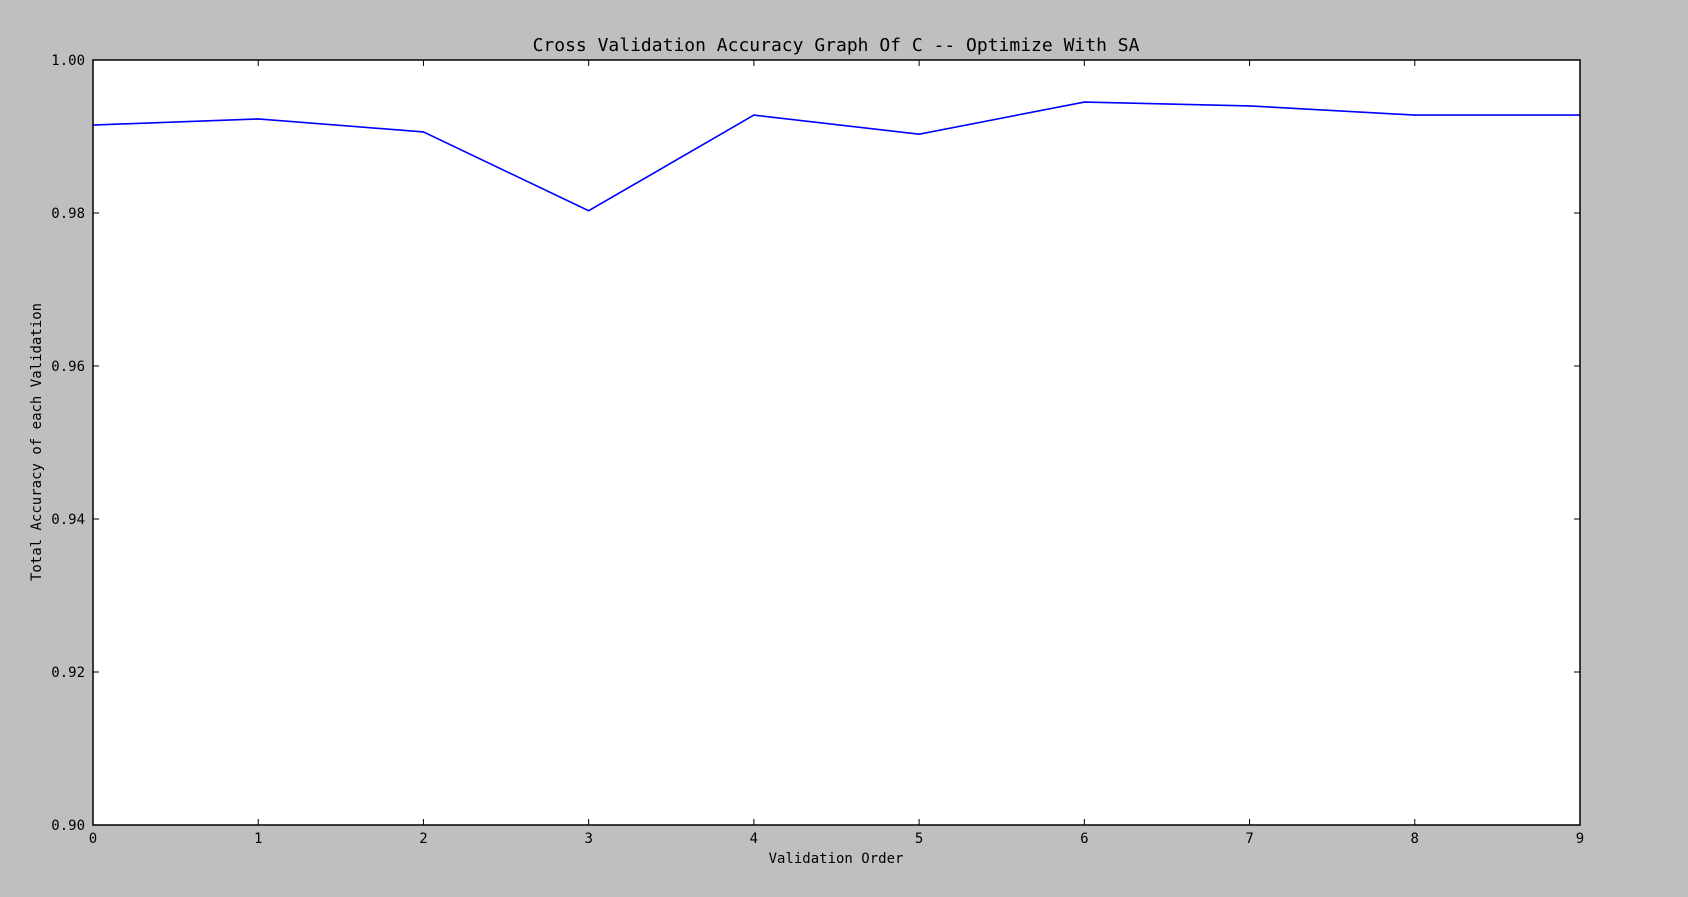 This screenshot has height=897, width=1688. Describe the element at coordinates (93, 839) in the screenshot. I see `x-tick-label: 0` at that location.